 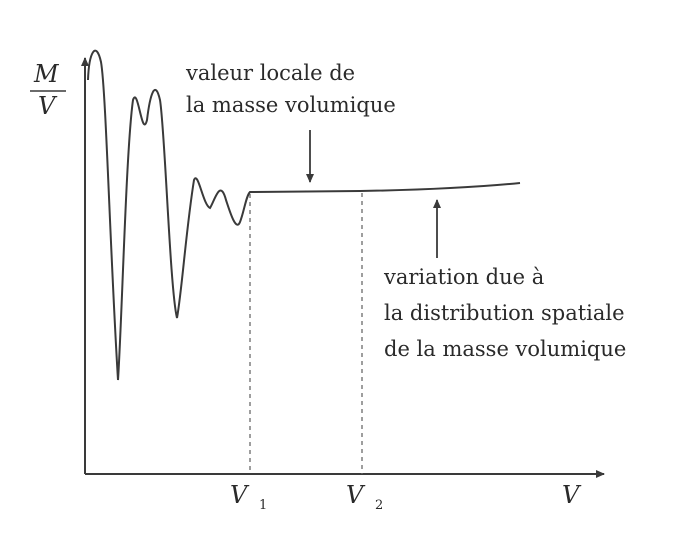 I want to click on y-axis-label: M V, so click(x=48, y=90).